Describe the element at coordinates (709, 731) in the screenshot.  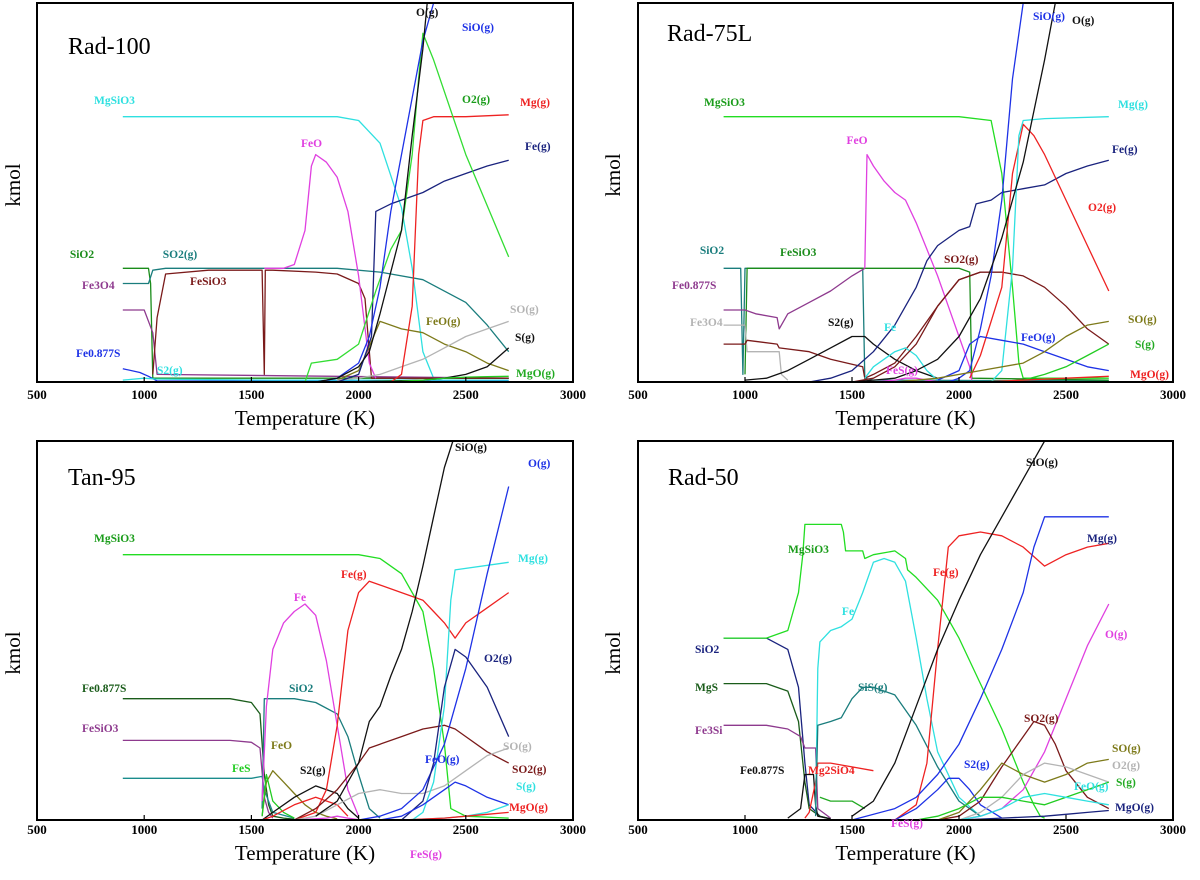
I see `species-label-fe3si: Fe3Si` at that location.